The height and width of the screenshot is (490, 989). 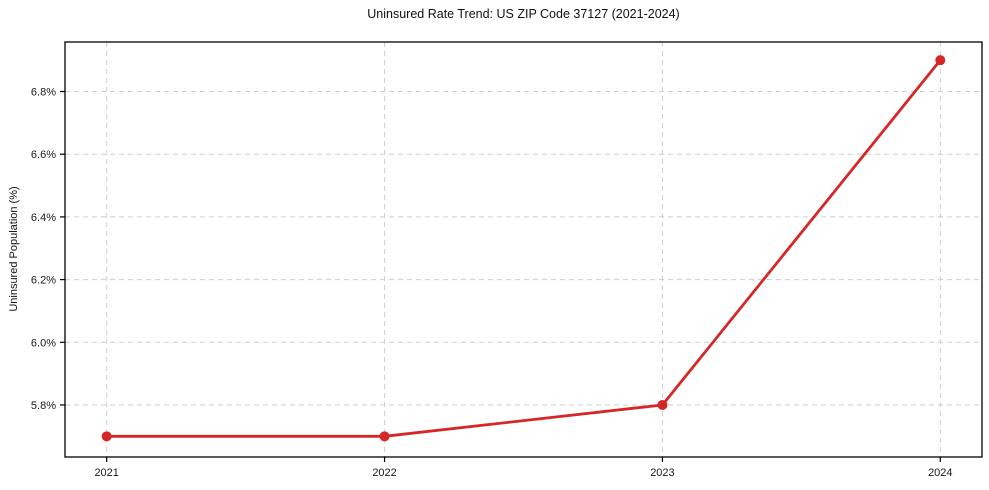 What do you see at coordinates (43, 218) in the screenshot?
I see `y-tick-label: 6.4%` at bounding box center [43, 218].